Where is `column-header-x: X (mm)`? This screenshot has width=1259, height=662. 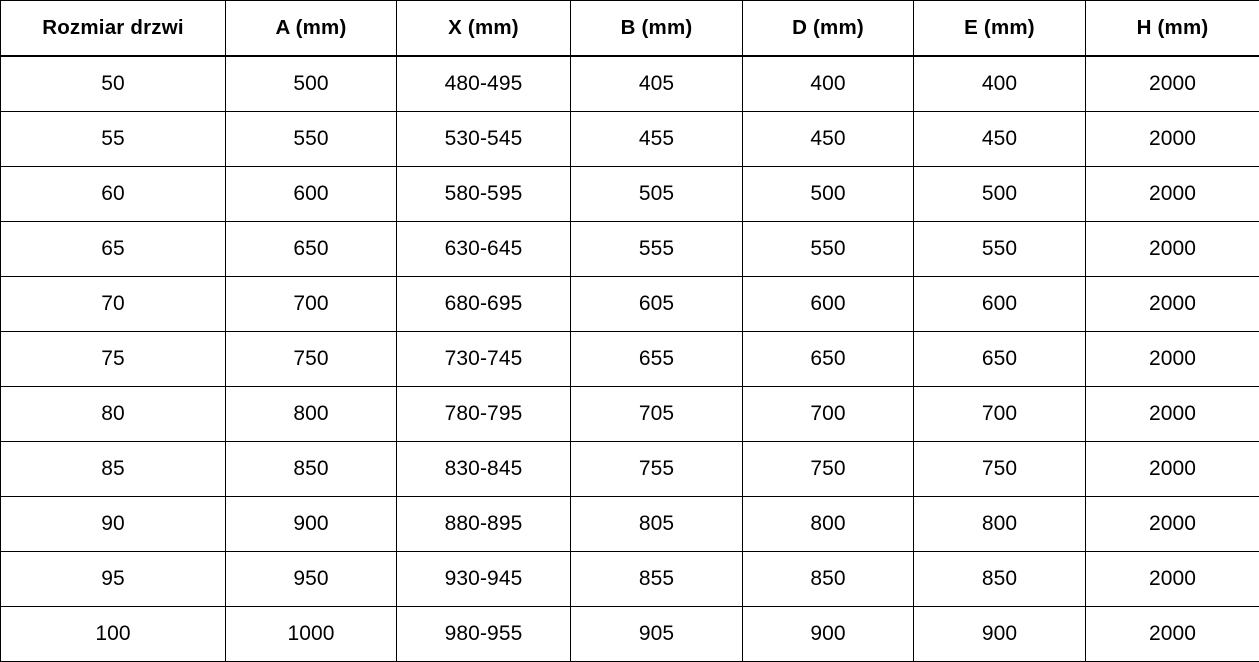
column-header-x: X (mm) is located at coordinates (484, 29).